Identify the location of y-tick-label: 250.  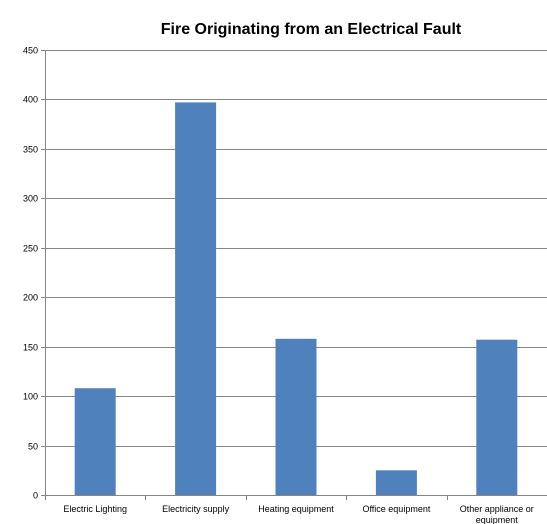
(30, 249).